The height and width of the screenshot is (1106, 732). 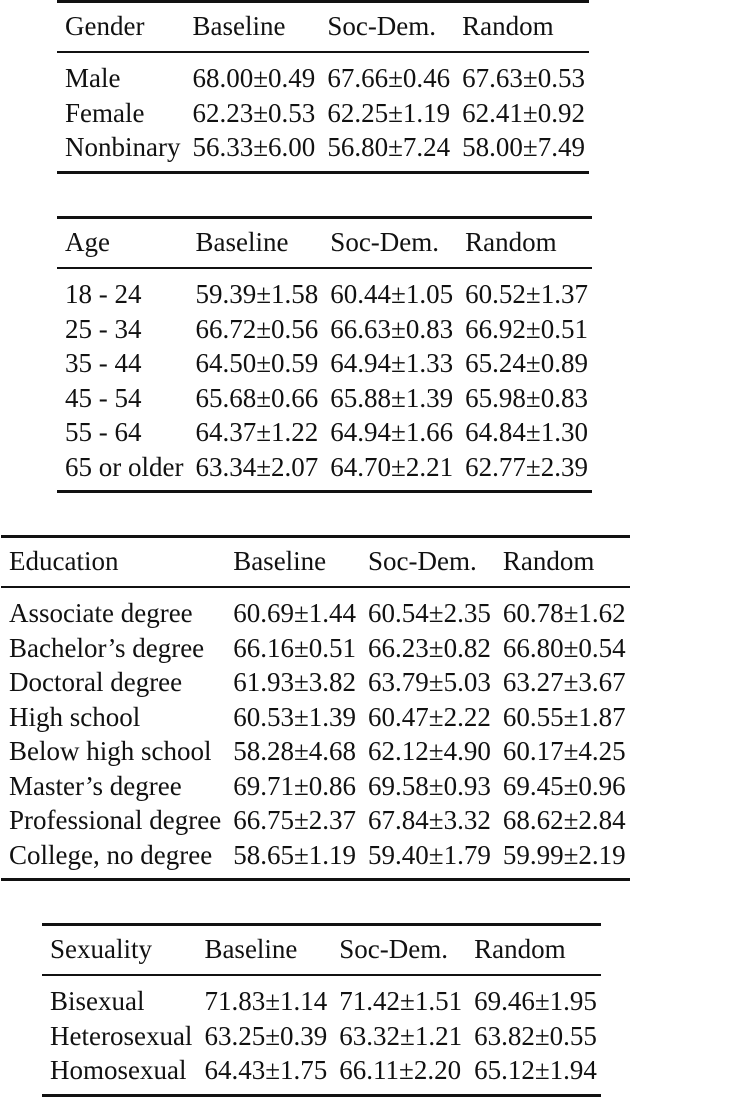 What do you see at coordinates (105, 26) in the screenshot?
I see `gender-column-header-category: Gender` at bounding box center [105, 26].